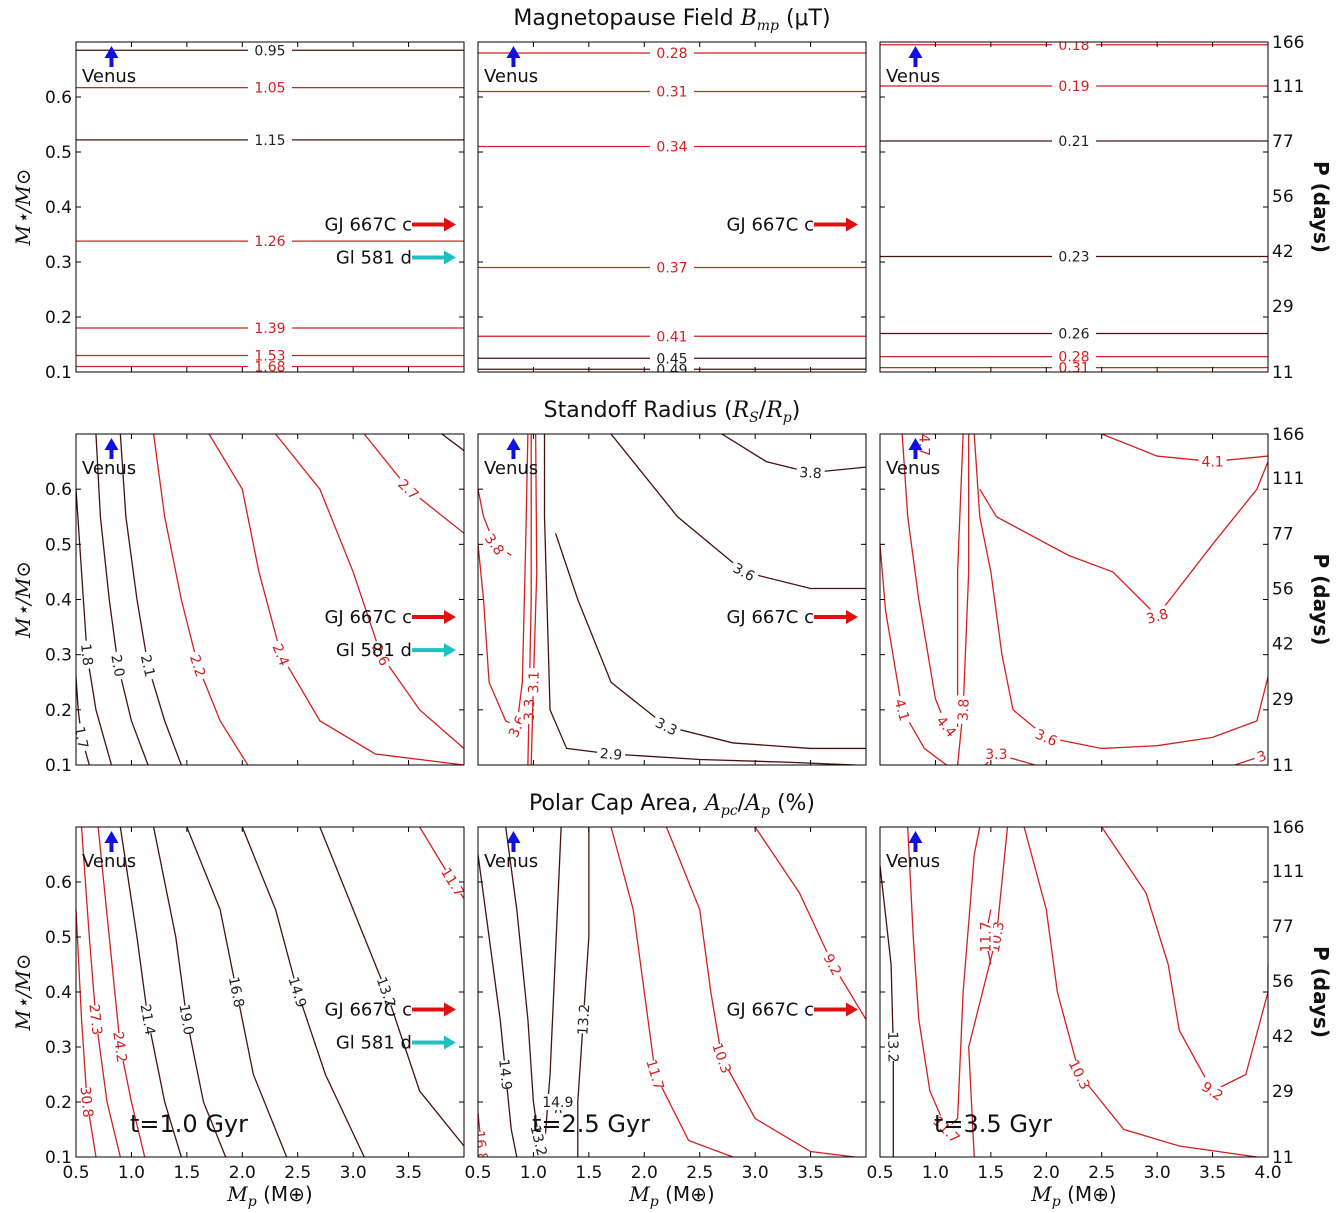 The width and height of the screenshot is (1339, 1213). I want to click on y-tick-label: 0.4, so click(58, 601).